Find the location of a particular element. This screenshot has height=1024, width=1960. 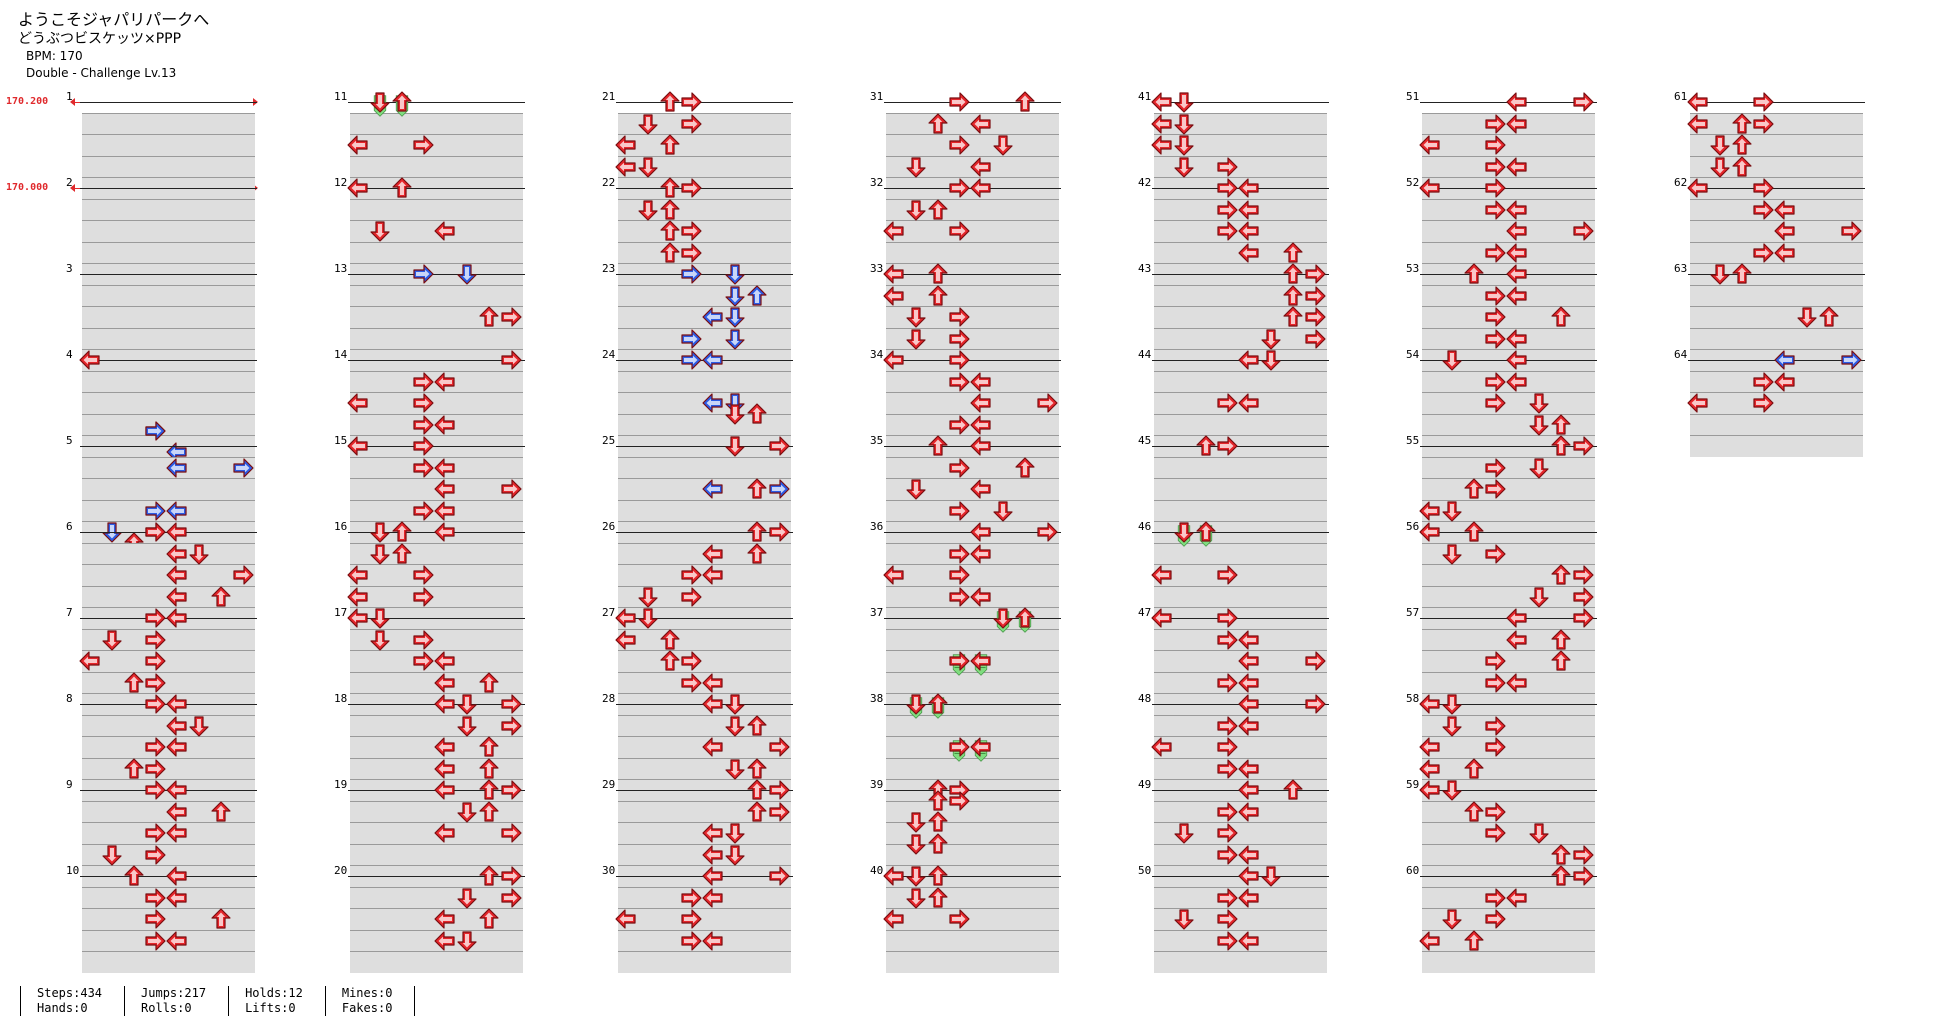

measure-number: 11 is located at coordinates (341, 96).